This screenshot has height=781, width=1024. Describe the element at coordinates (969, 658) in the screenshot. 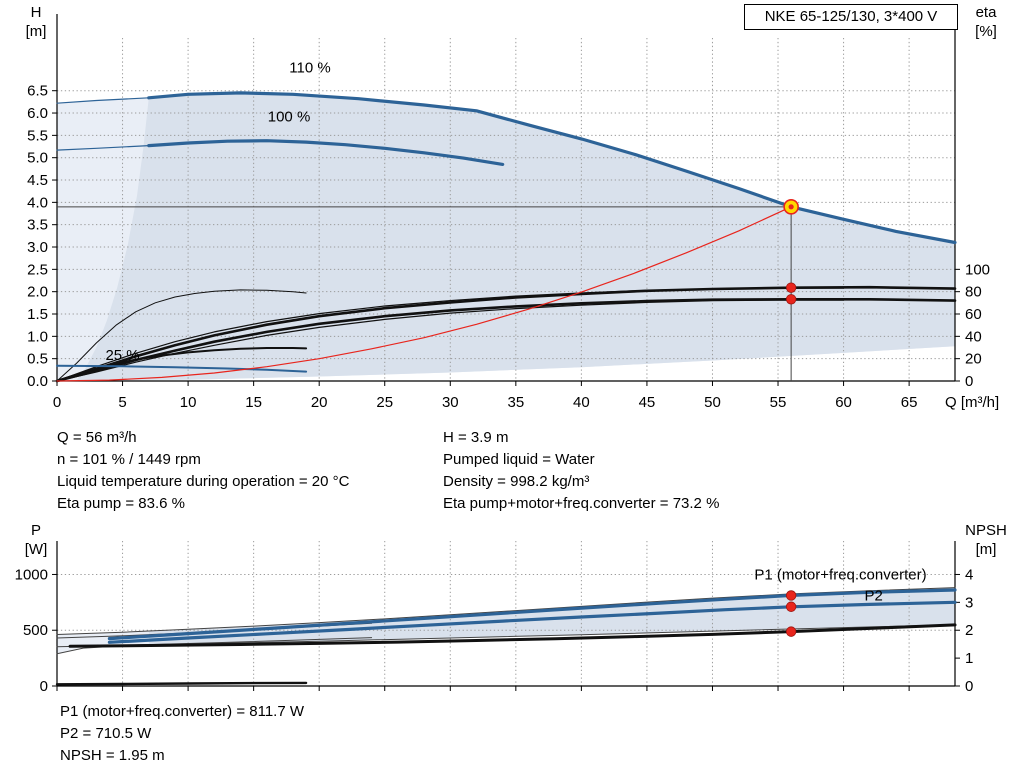

I see `y-tick-label-right: 1` at that location.